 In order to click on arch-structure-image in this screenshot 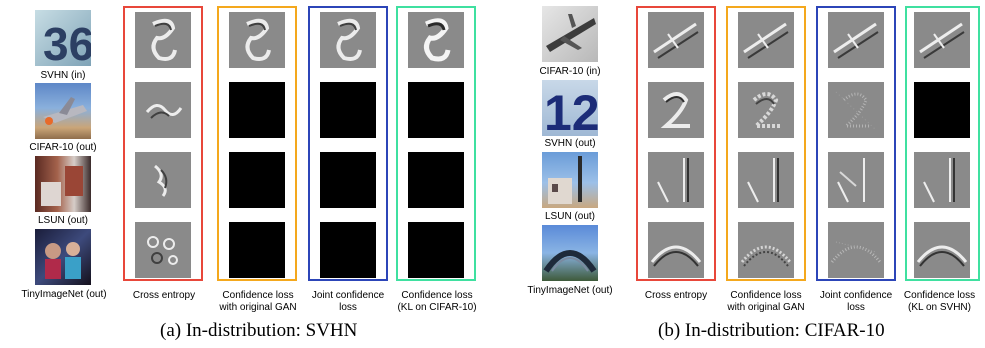, I will do `click(570, 253)`.